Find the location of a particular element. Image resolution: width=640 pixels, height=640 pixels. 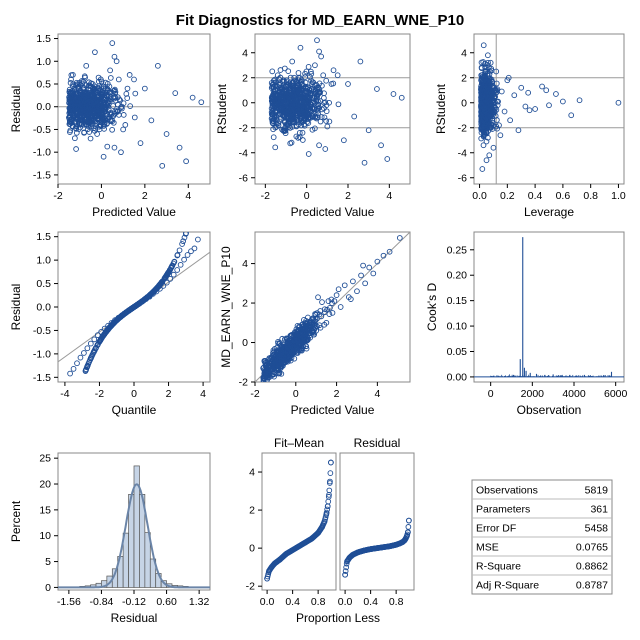

y-tick-label: -1.0 is located at coordinates (42, 153).